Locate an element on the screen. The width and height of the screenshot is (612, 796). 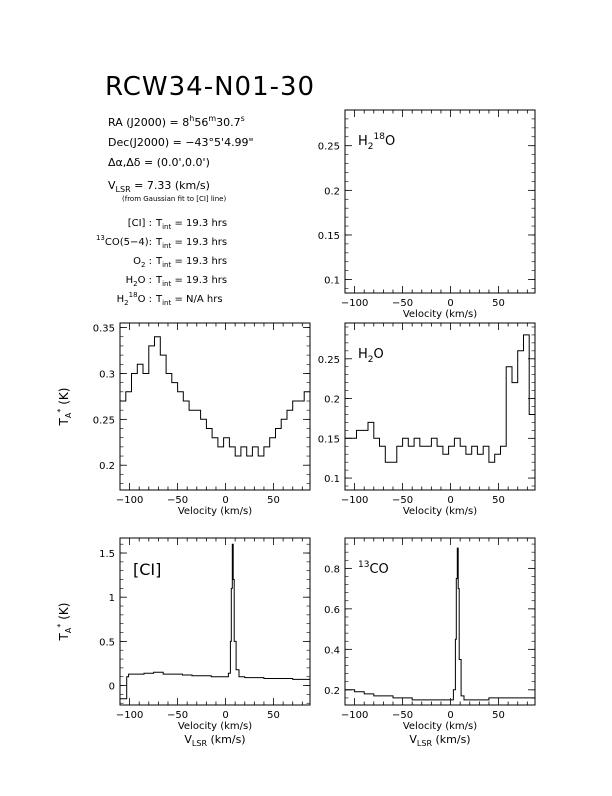
int-13co-value: = 19.3 hrs is located at coordinates (200, 242).